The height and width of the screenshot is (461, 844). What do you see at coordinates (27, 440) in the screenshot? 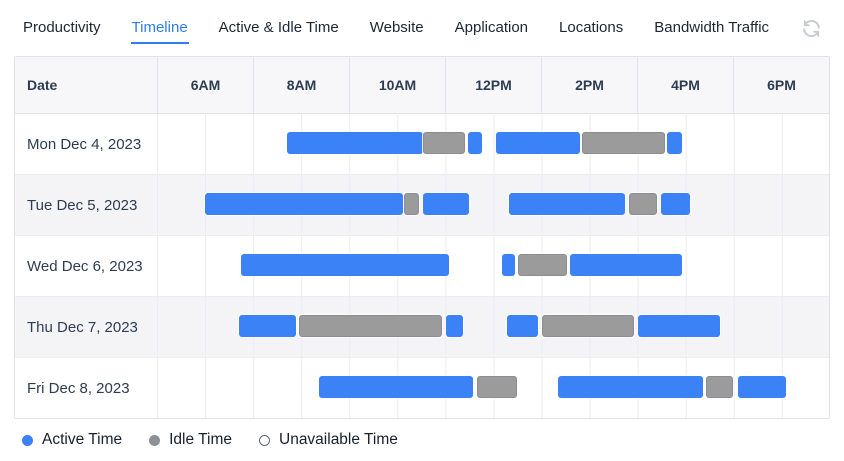
I see `active-time-dot-icon` at bounding box center [27, 440].